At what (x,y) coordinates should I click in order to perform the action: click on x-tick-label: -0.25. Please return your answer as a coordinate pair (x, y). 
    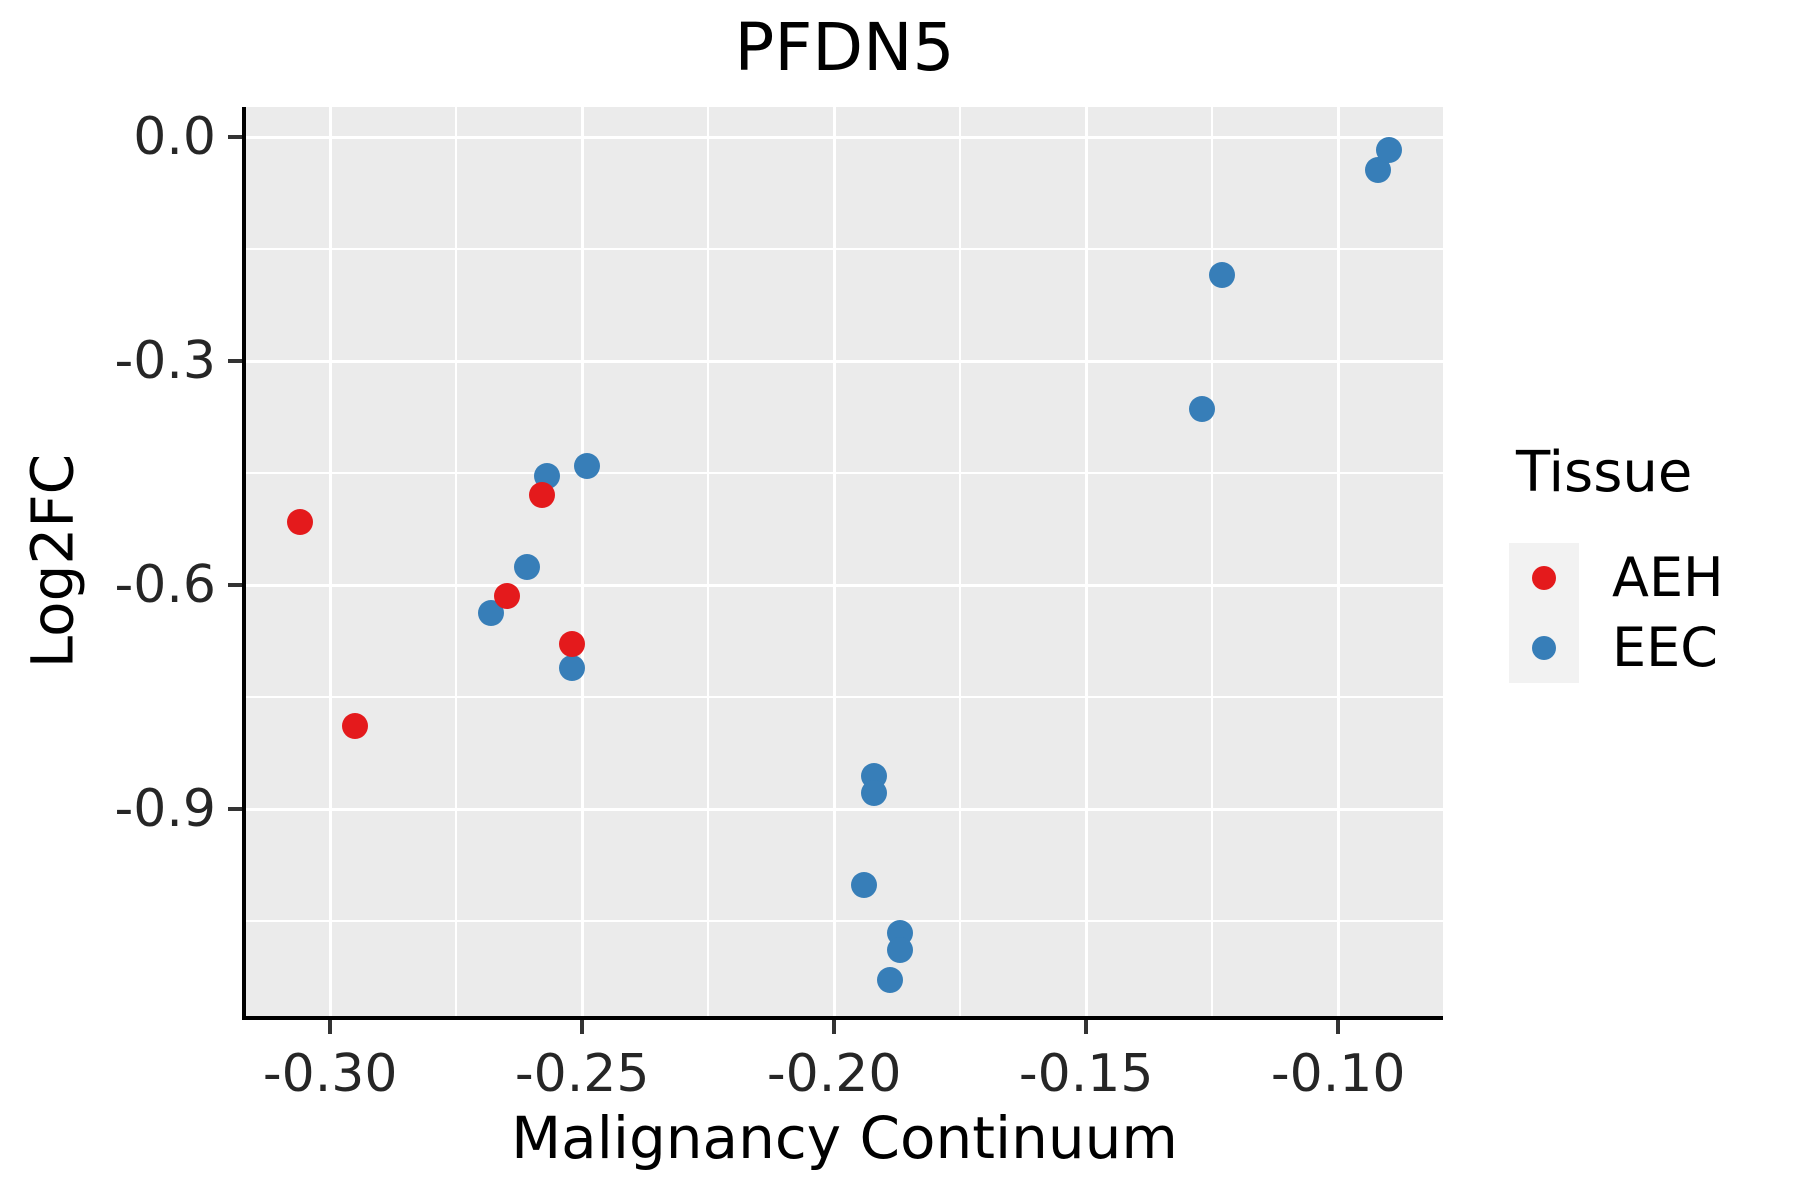
    Looking at the image, I should click on (582, 1074).